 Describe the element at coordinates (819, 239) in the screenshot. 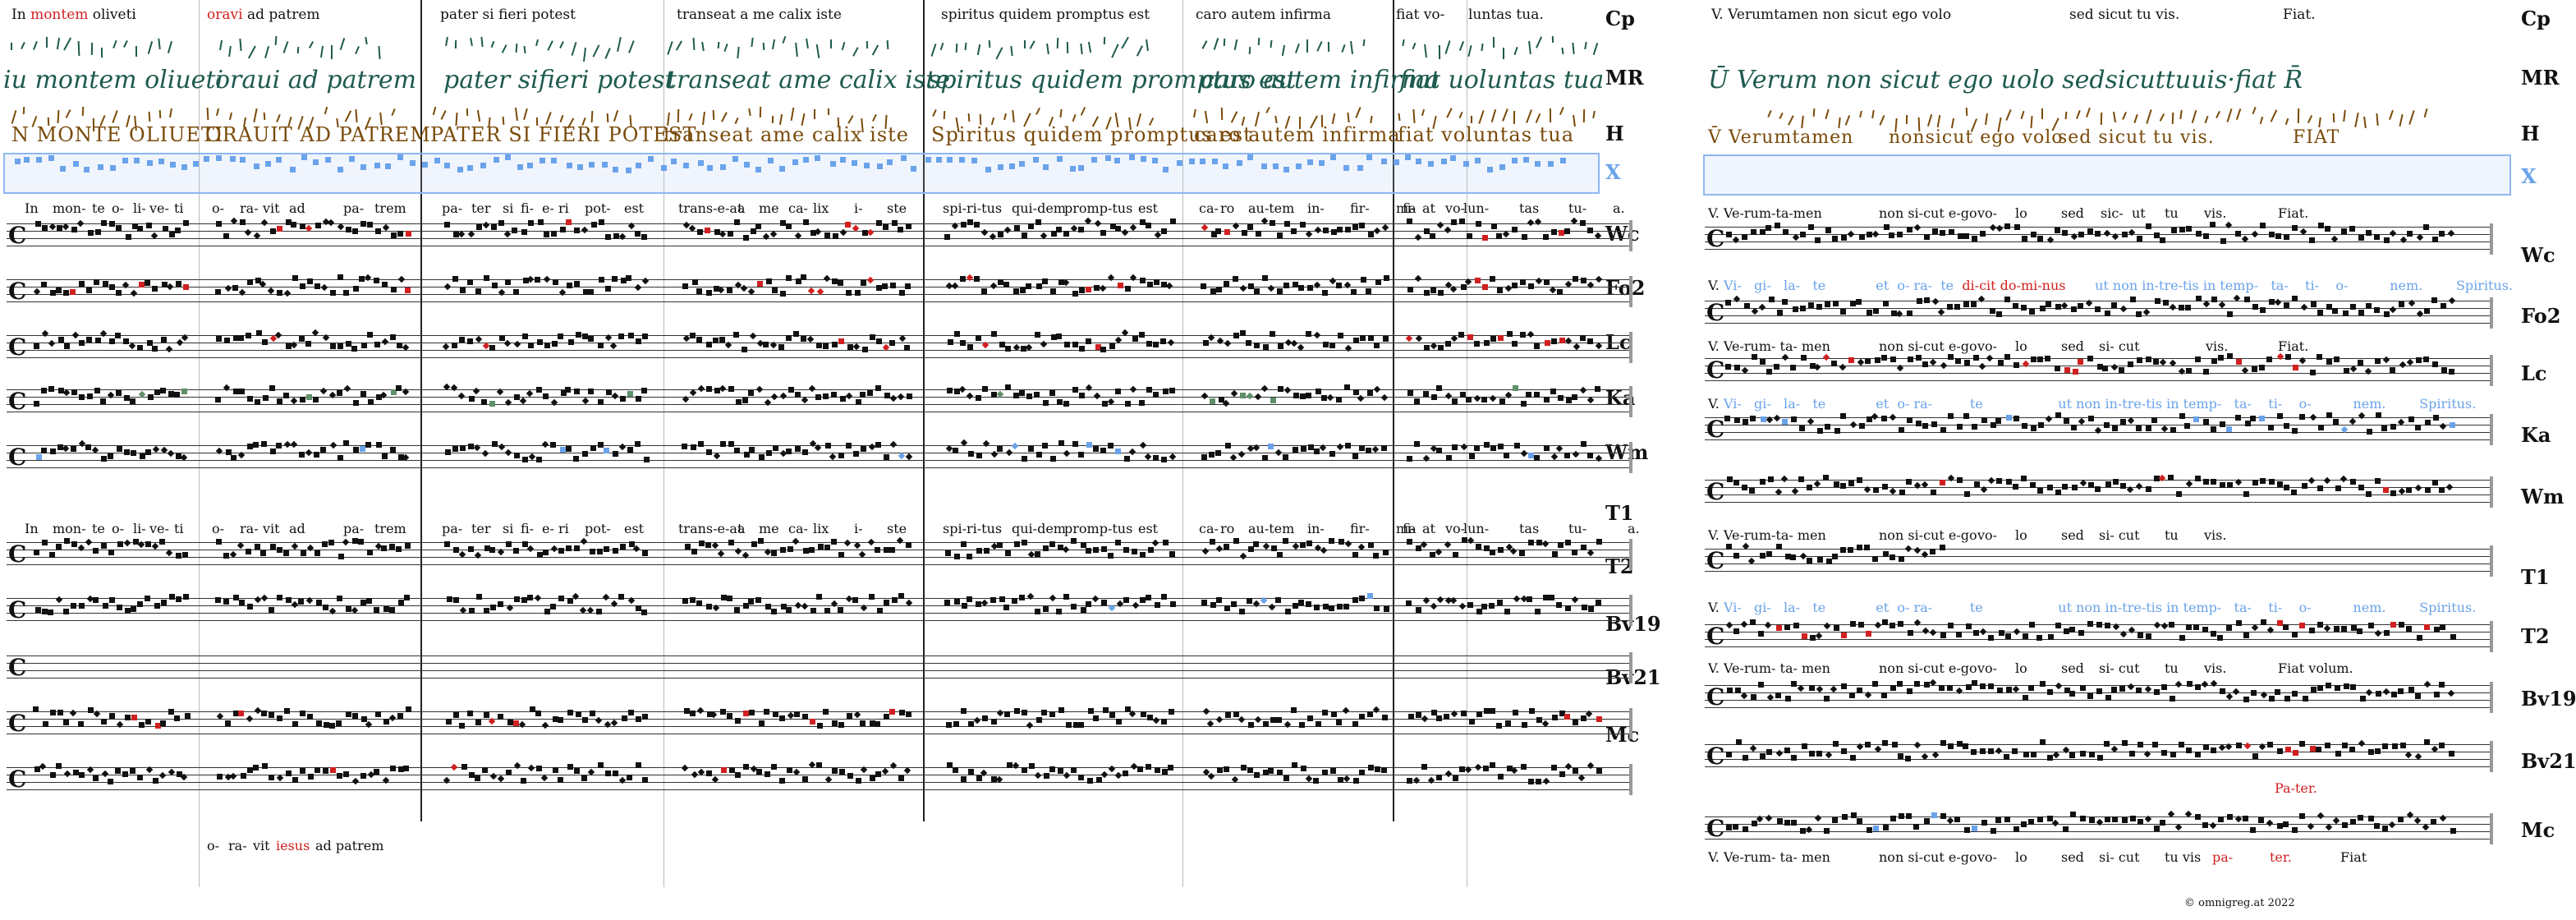

I see `staff-line` at that location.